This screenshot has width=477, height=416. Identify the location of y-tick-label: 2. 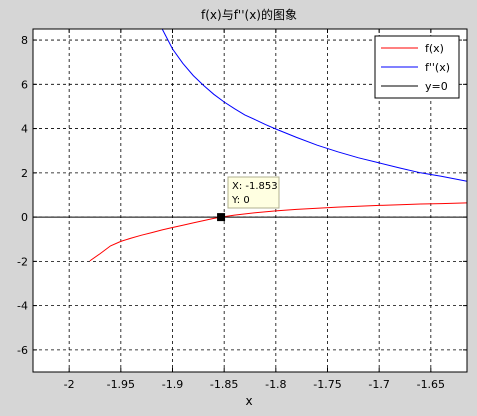
(24, 173).